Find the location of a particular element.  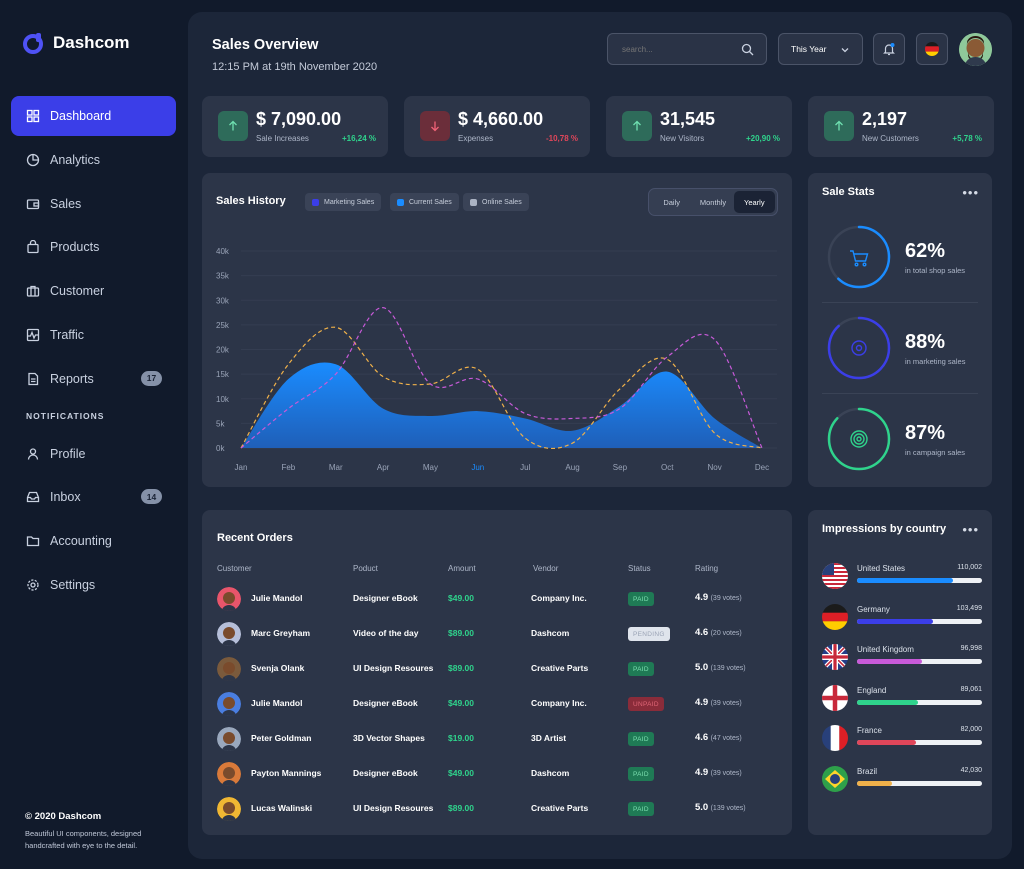

sidebar-item-customer: Customer is located at coordinates (93, 291).